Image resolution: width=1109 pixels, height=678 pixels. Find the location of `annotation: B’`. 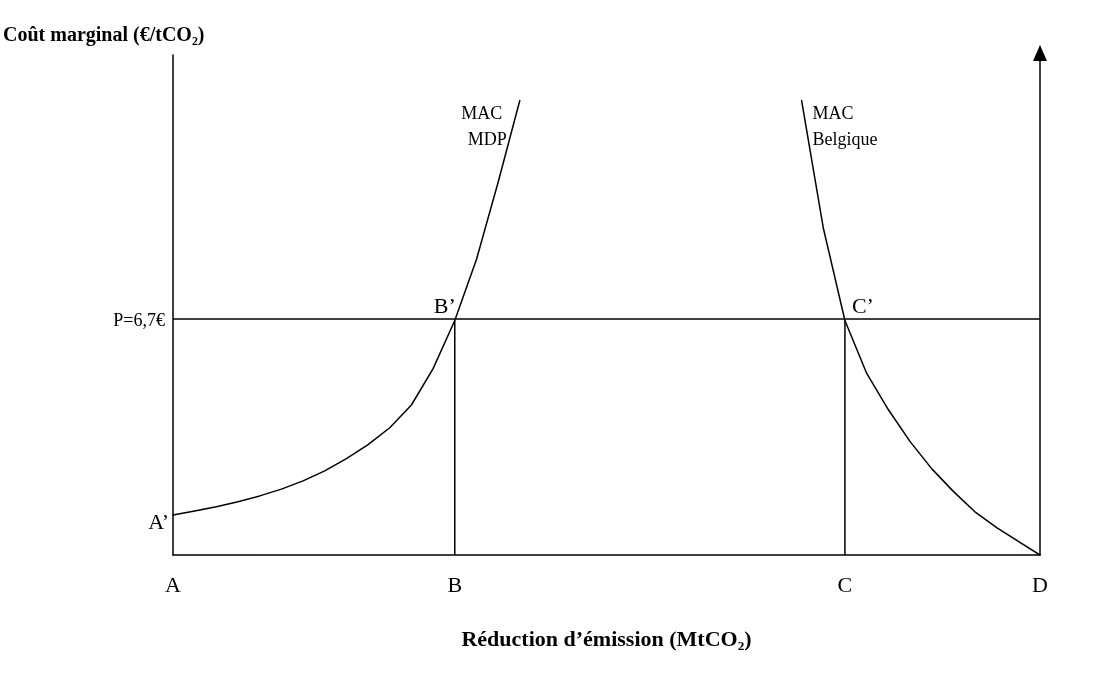

annotation: B’ is located at coordinates (444, 305).